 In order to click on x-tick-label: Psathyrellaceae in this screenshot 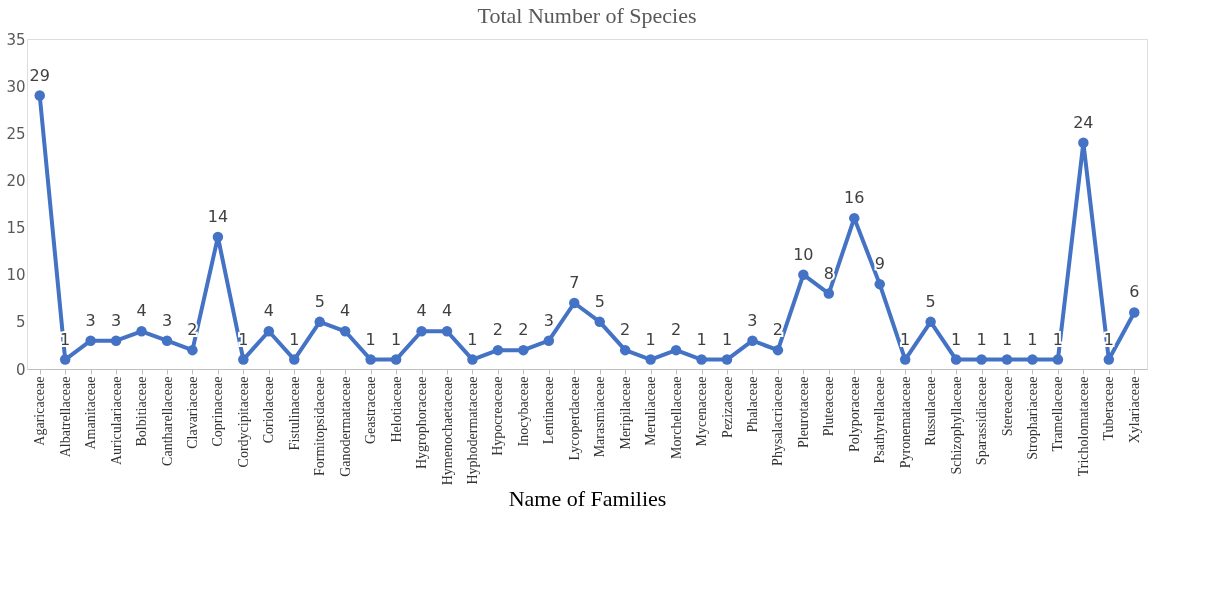, I will do `click(880, 420)`.